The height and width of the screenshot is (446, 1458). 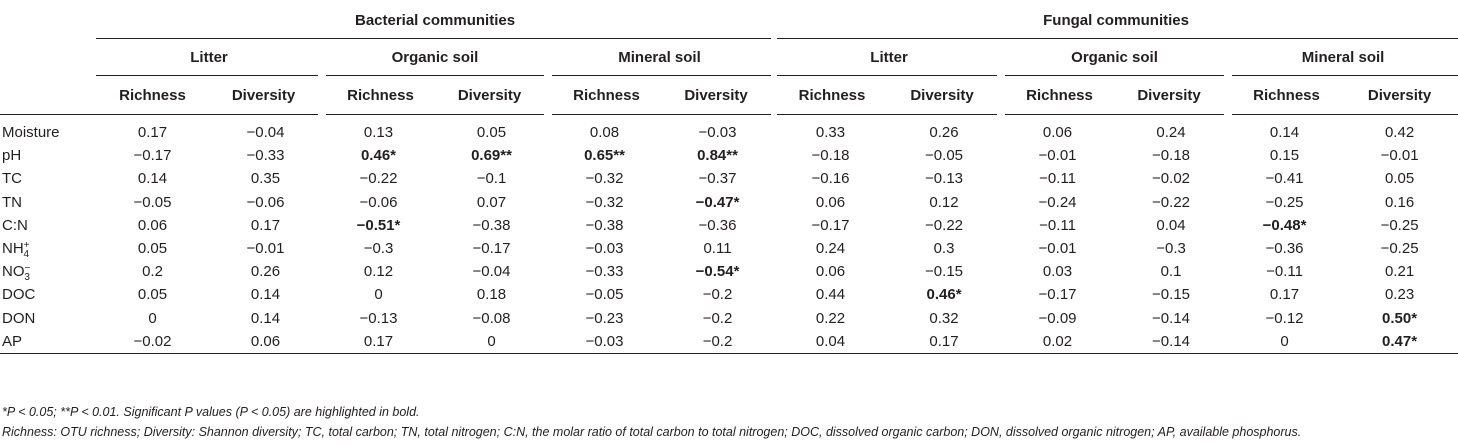 I want to click on row-label: C:N, so click(x=15, y=225).